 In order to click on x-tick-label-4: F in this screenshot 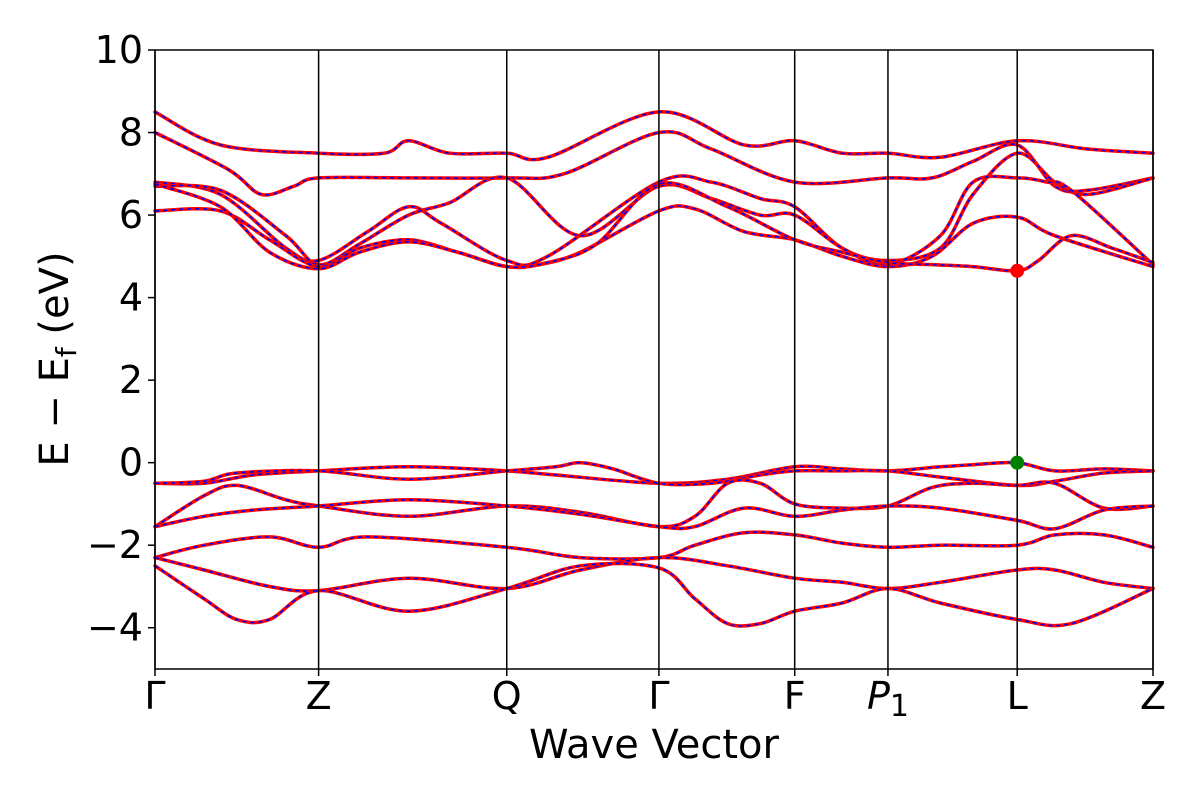, I will do `click(795, 696)`.